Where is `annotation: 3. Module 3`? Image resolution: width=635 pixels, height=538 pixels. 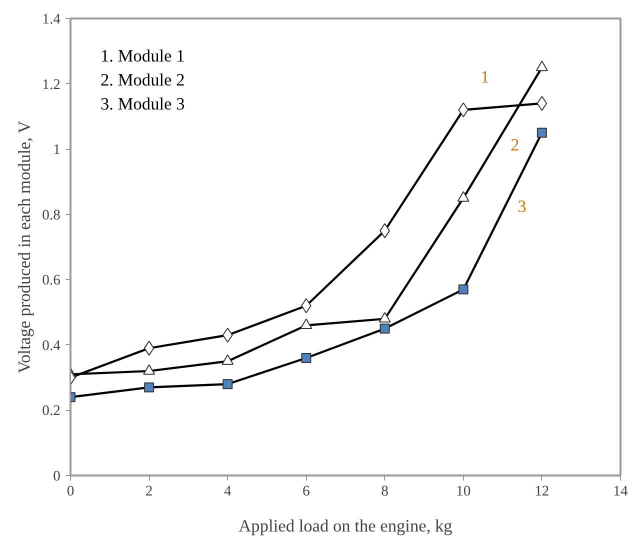 annotation: 3. Module 3 is located at coordinates (142, 104).